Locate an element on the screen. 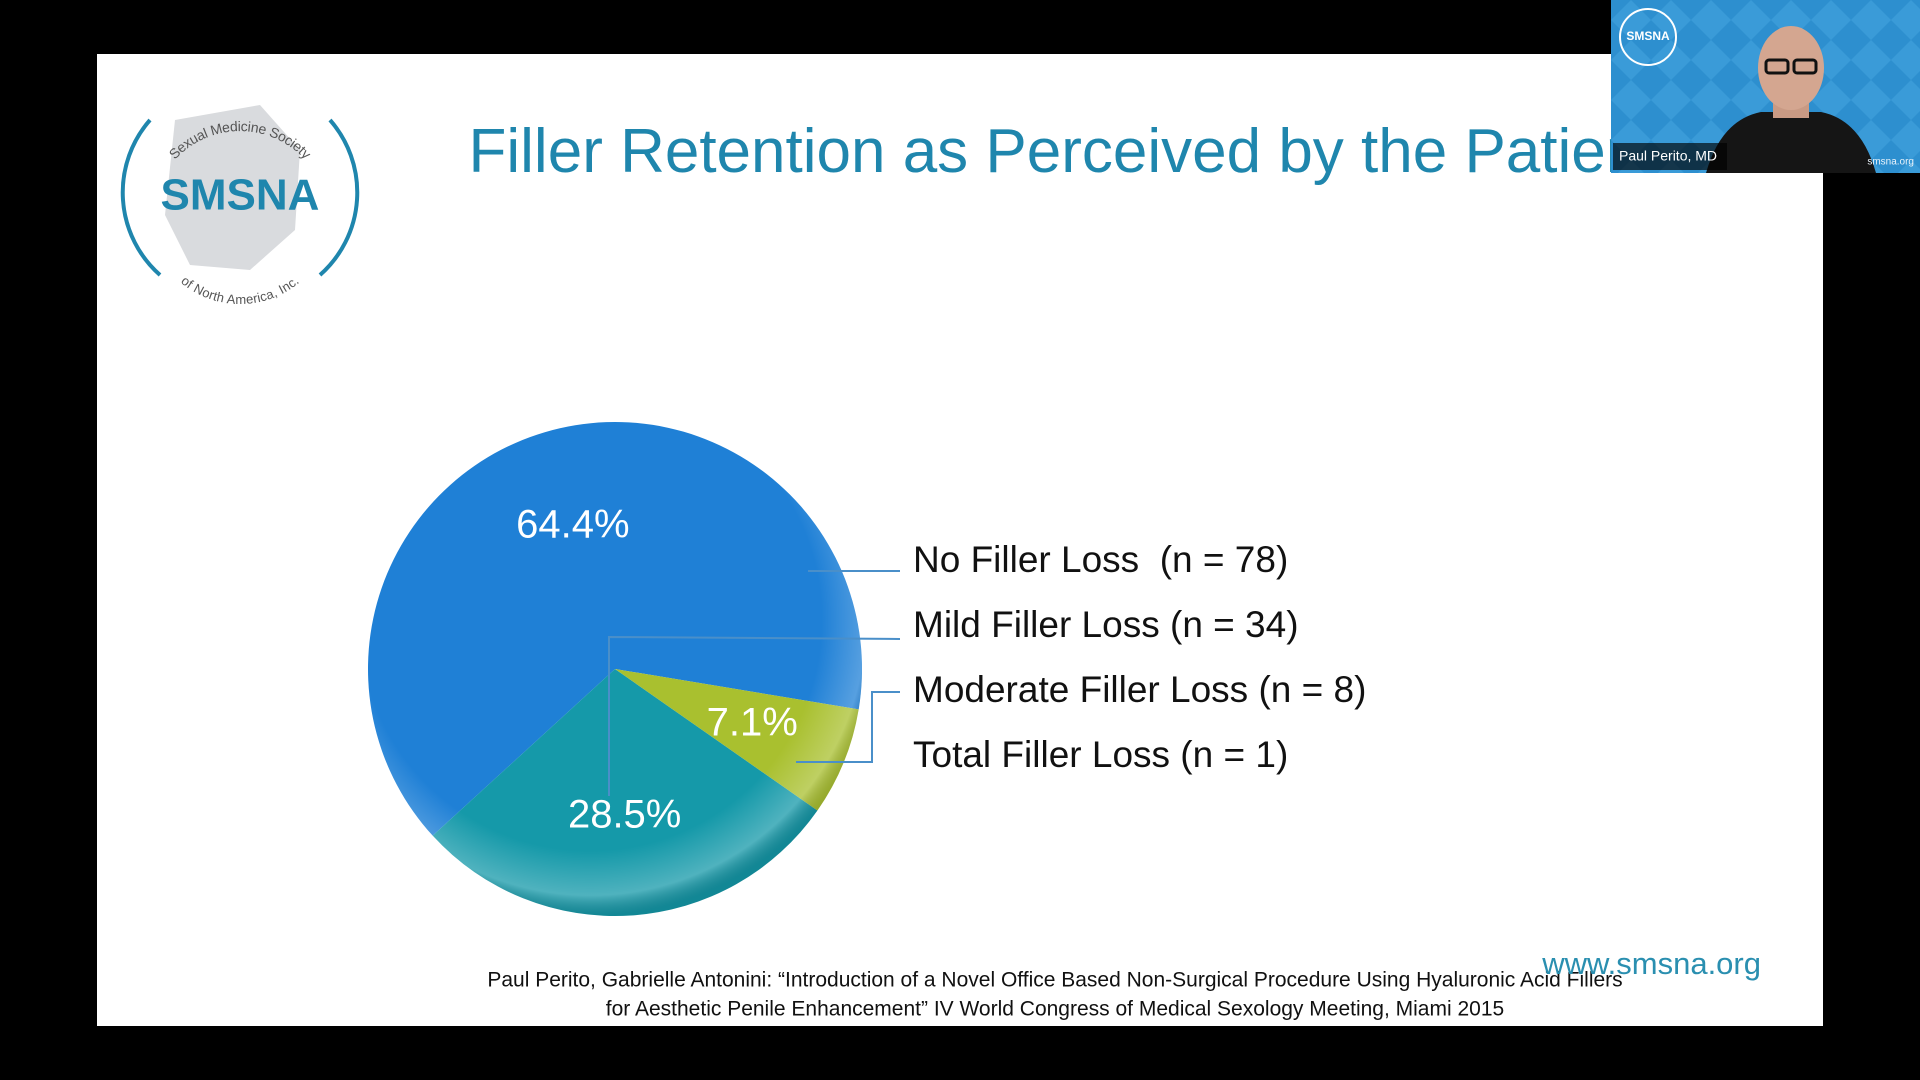 The height and width of the screenshot is (1080, 1920). video-site: smsna.org is located at coordinates (1890, 162).